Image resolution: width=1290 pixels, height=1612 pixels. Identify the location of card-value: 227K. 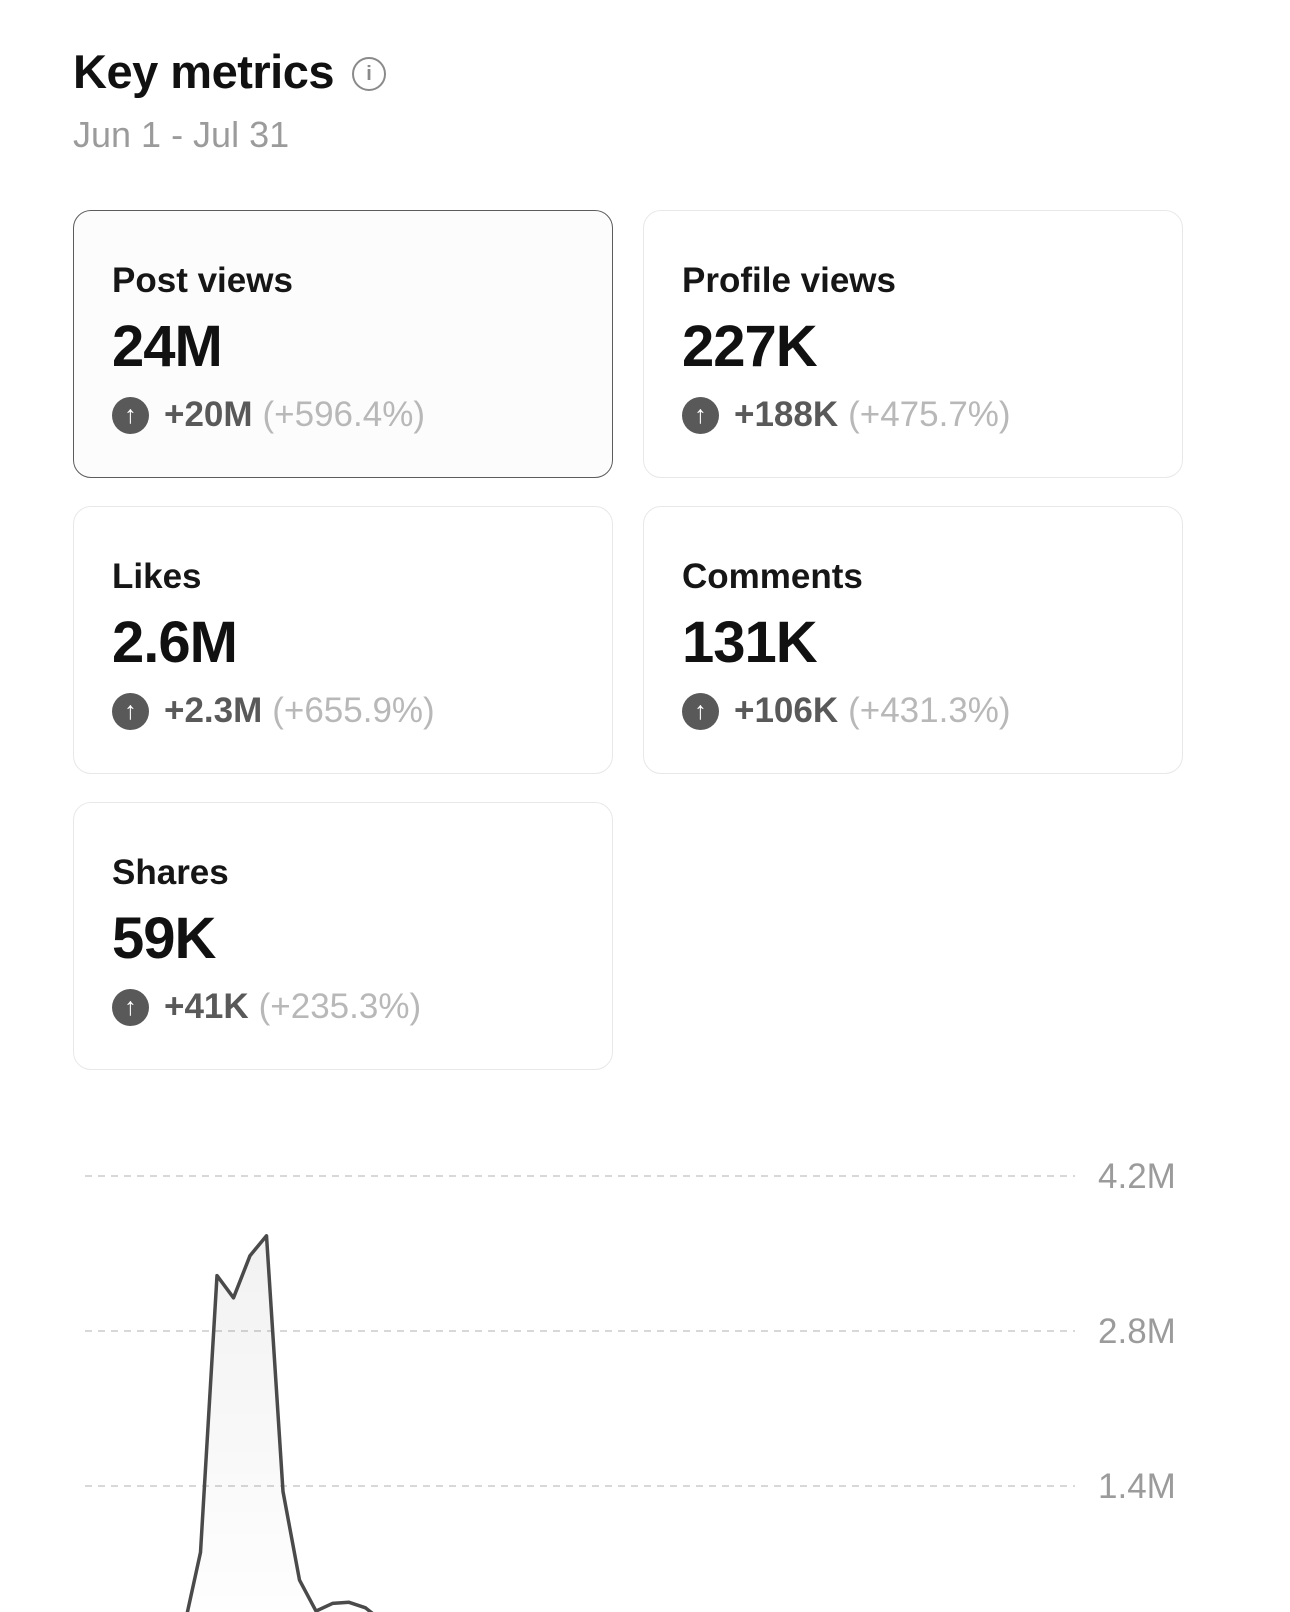
(750, 346).